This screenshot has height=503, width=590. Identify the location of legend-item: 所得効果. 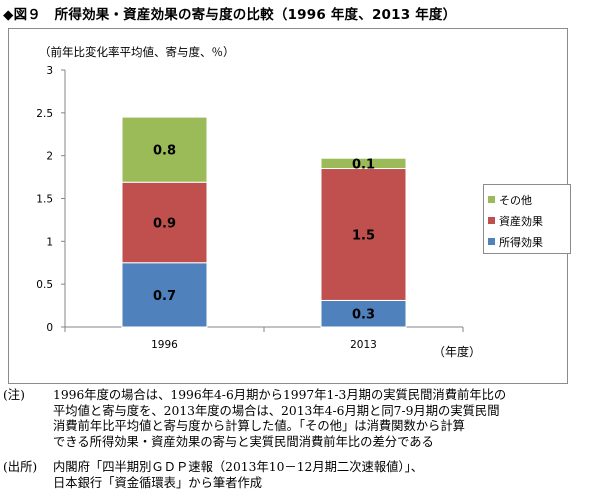
(527, 241).